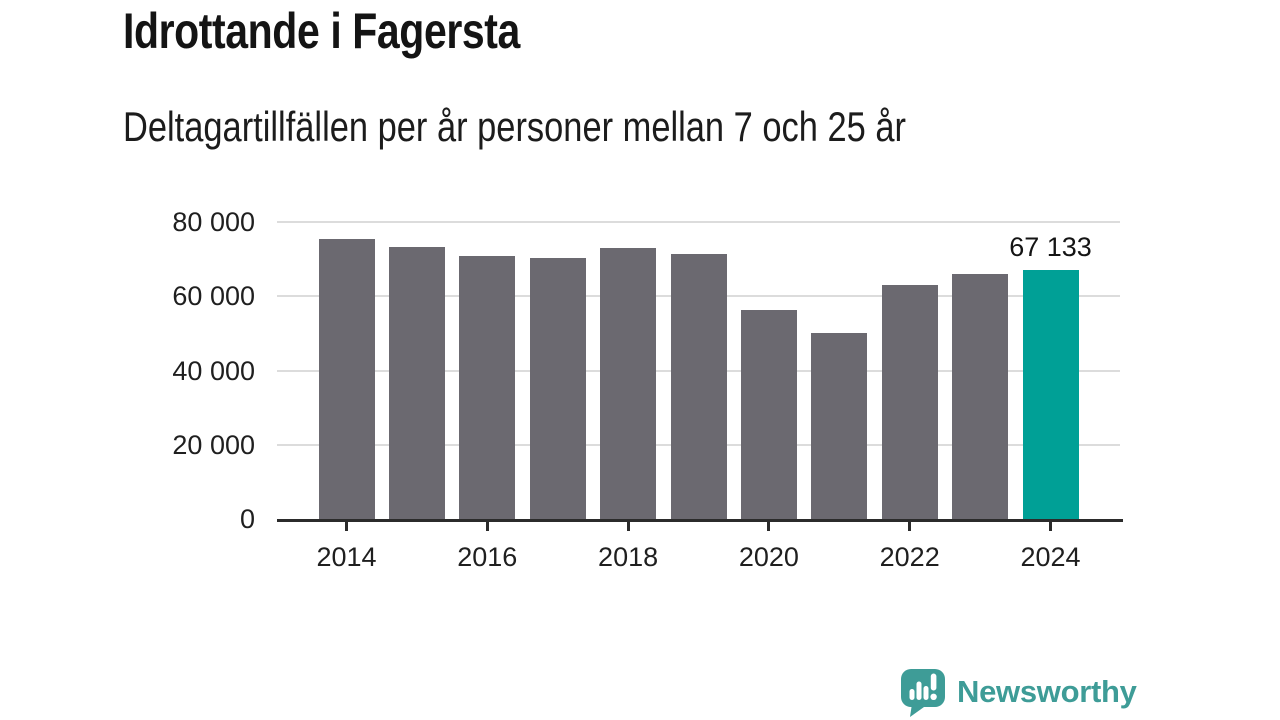  What do you see at coordinates (768, 557) in the screenshot?
I see `x-axis-tick-label: 2020` at bounding box center [768, 557].